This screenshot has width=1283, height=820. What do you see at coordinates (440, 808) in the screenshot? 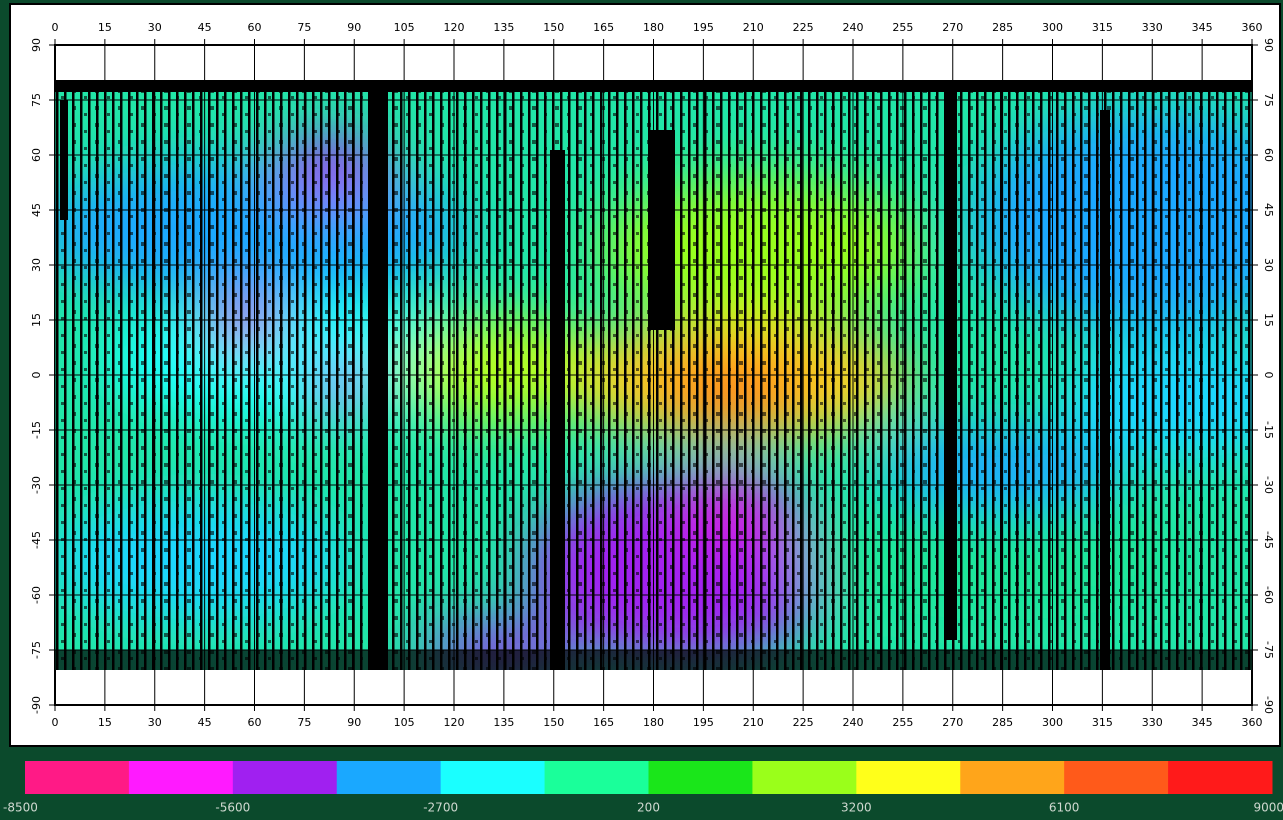
I see `colorbar-label: -2700` at bounding box center [440, 808].